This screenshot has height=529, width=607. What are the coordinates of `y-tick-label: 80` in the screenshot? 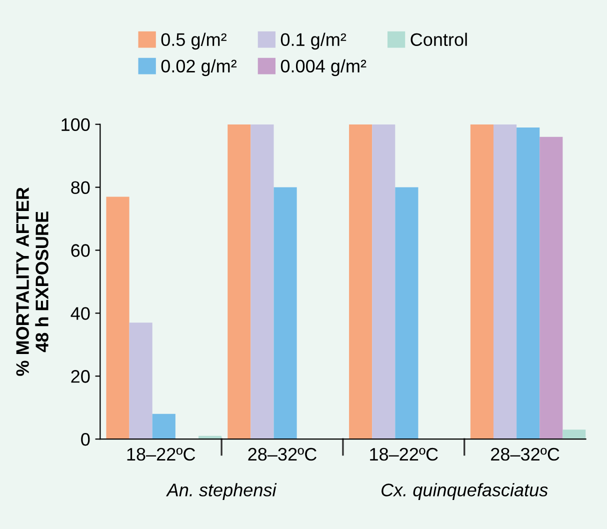 It's located at (80, 187).